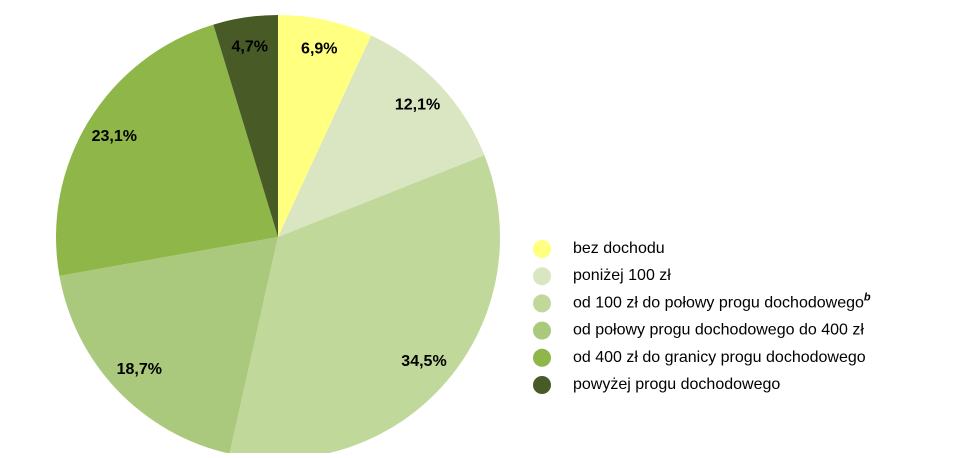  I want to click on data-label: 18,7%, so click(139, 369).